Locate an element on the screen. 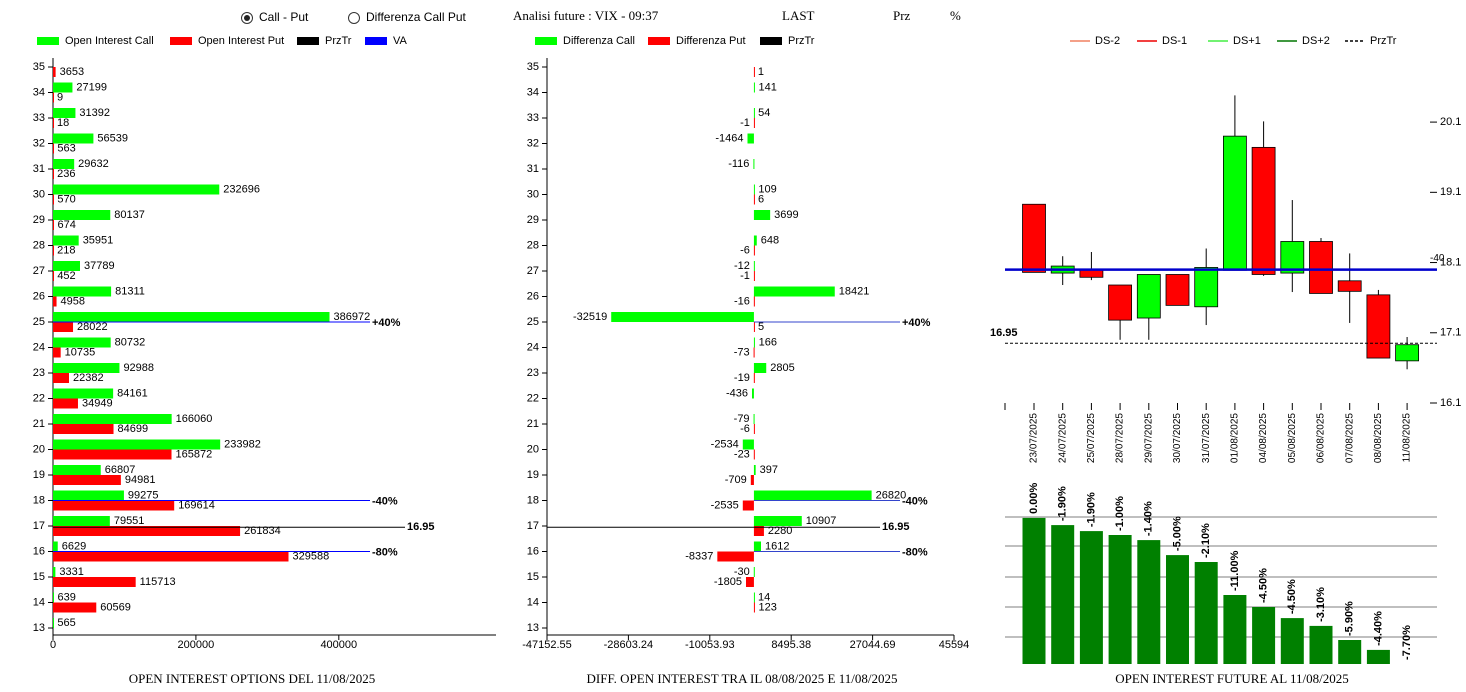 The width and height of the screenshot is (1466, 692). x-tick-label: 28/07/2025 is located at coordinates (1120, 438).